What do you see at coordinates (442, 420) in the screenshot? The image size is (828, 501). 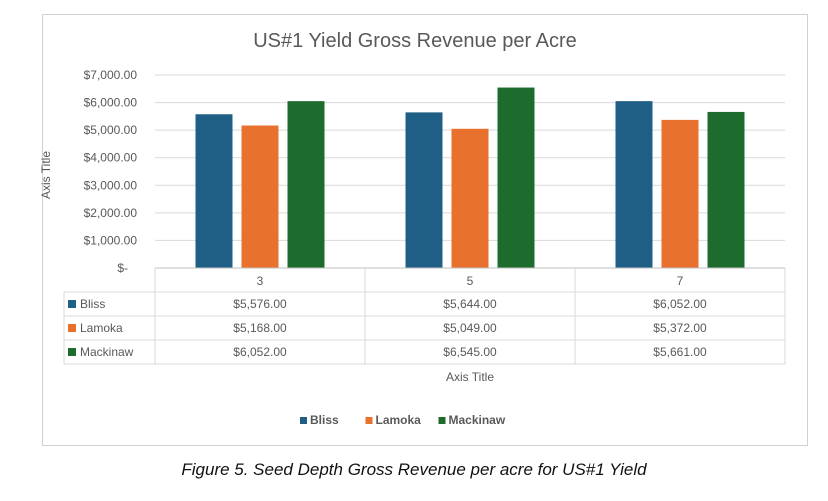 I see `legend-key-mackinaw` at bounding box center [442, 420].